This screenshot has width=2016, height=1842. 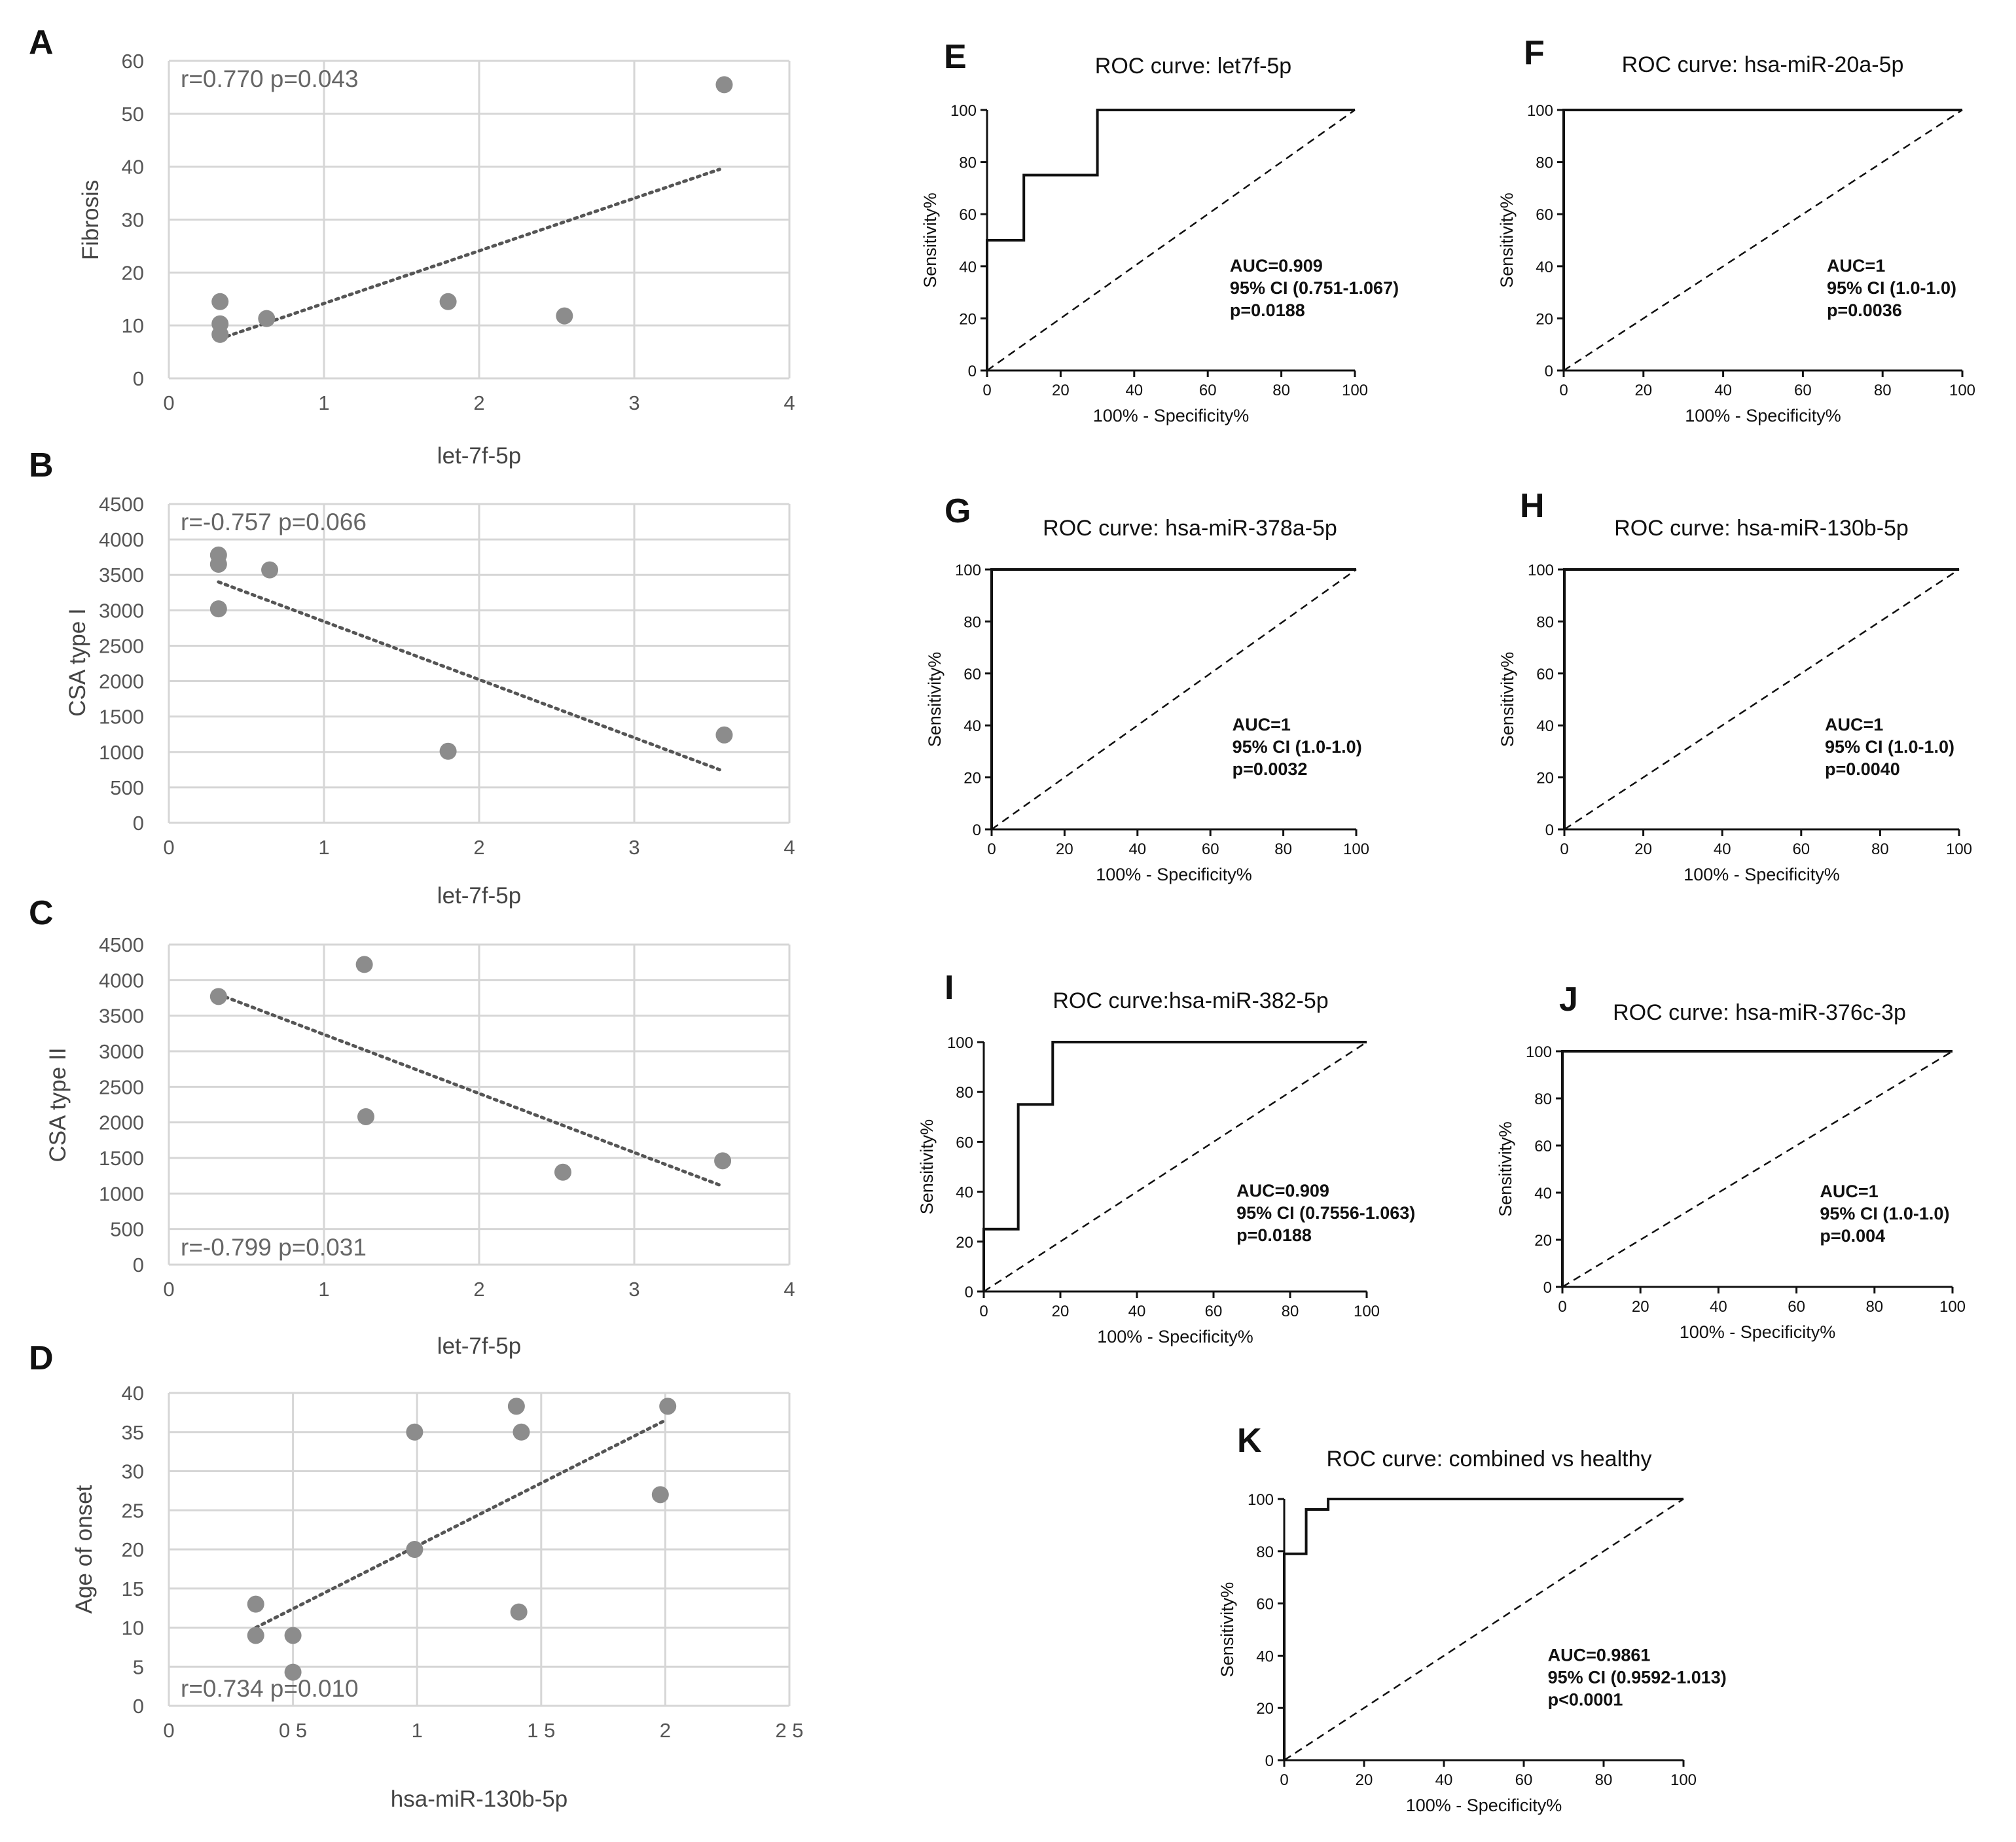 What do you see at coordinates (1864, 310) in the screenshot?
I see `auc-annotation: p=0.0036` at bounding box center [1864, 310].